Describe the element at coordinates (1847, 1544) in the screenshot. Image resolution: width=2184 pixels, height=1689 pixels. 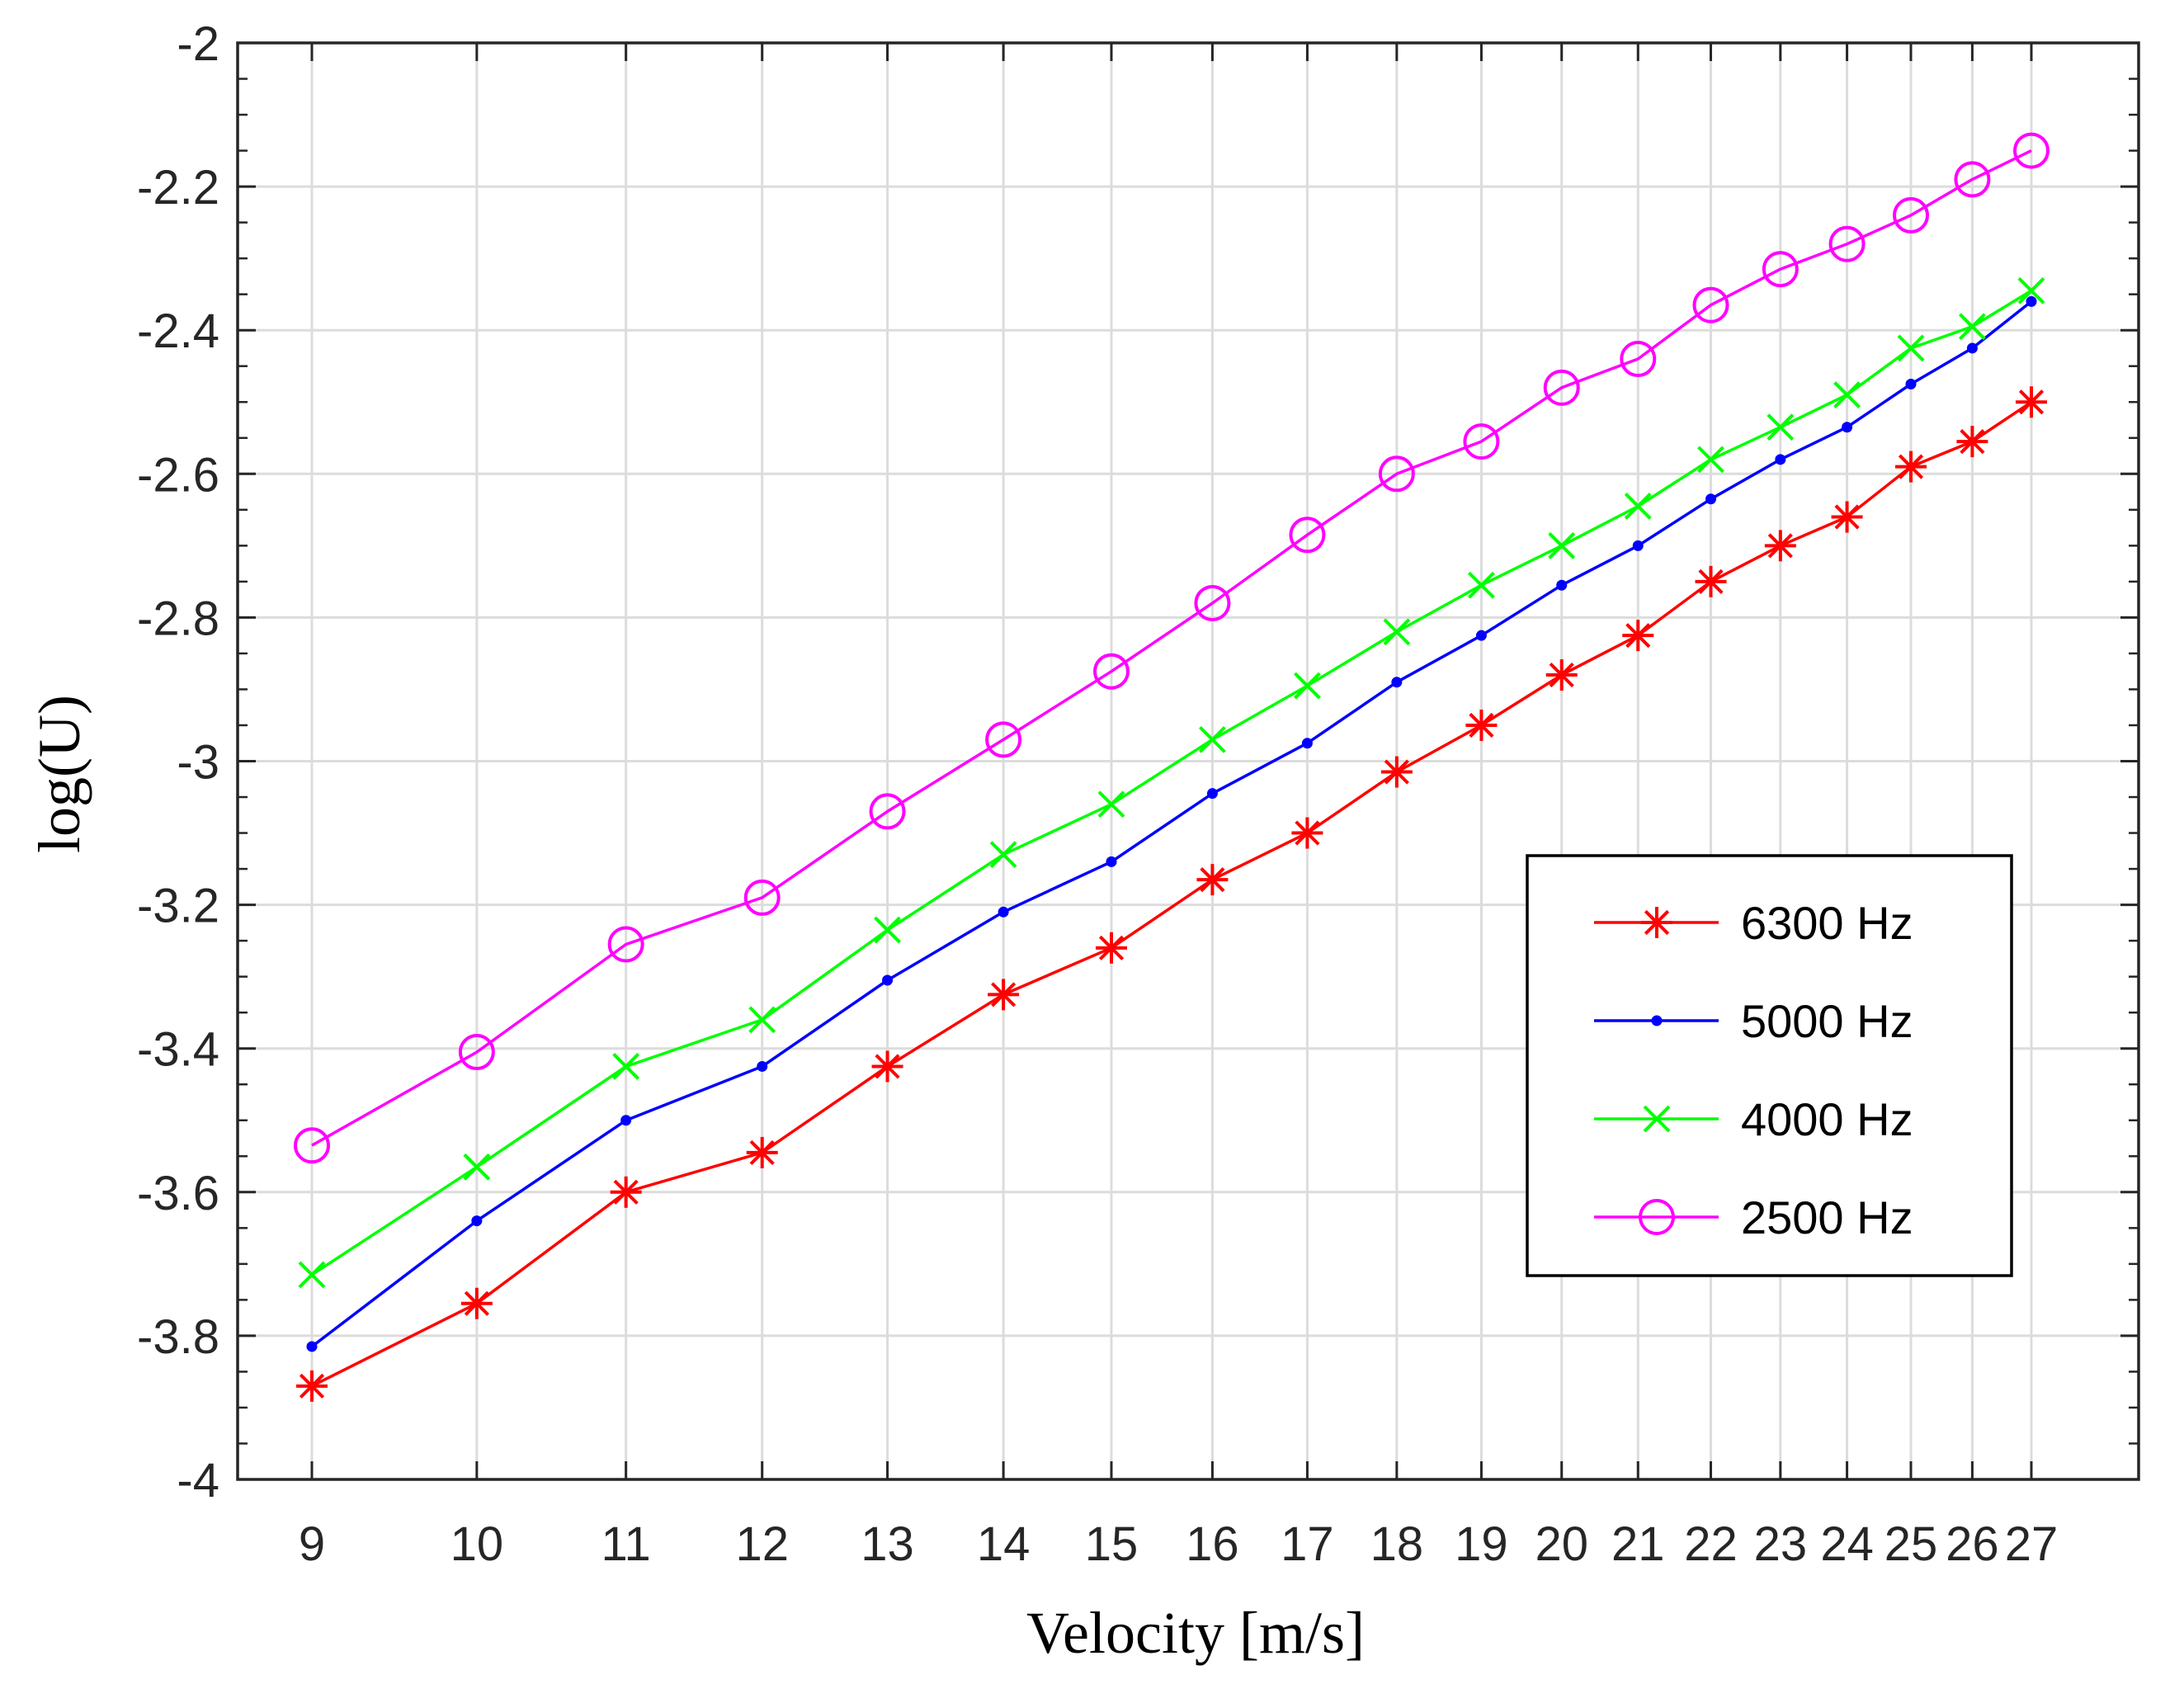
I see `x-tick-label: 24` at that location.